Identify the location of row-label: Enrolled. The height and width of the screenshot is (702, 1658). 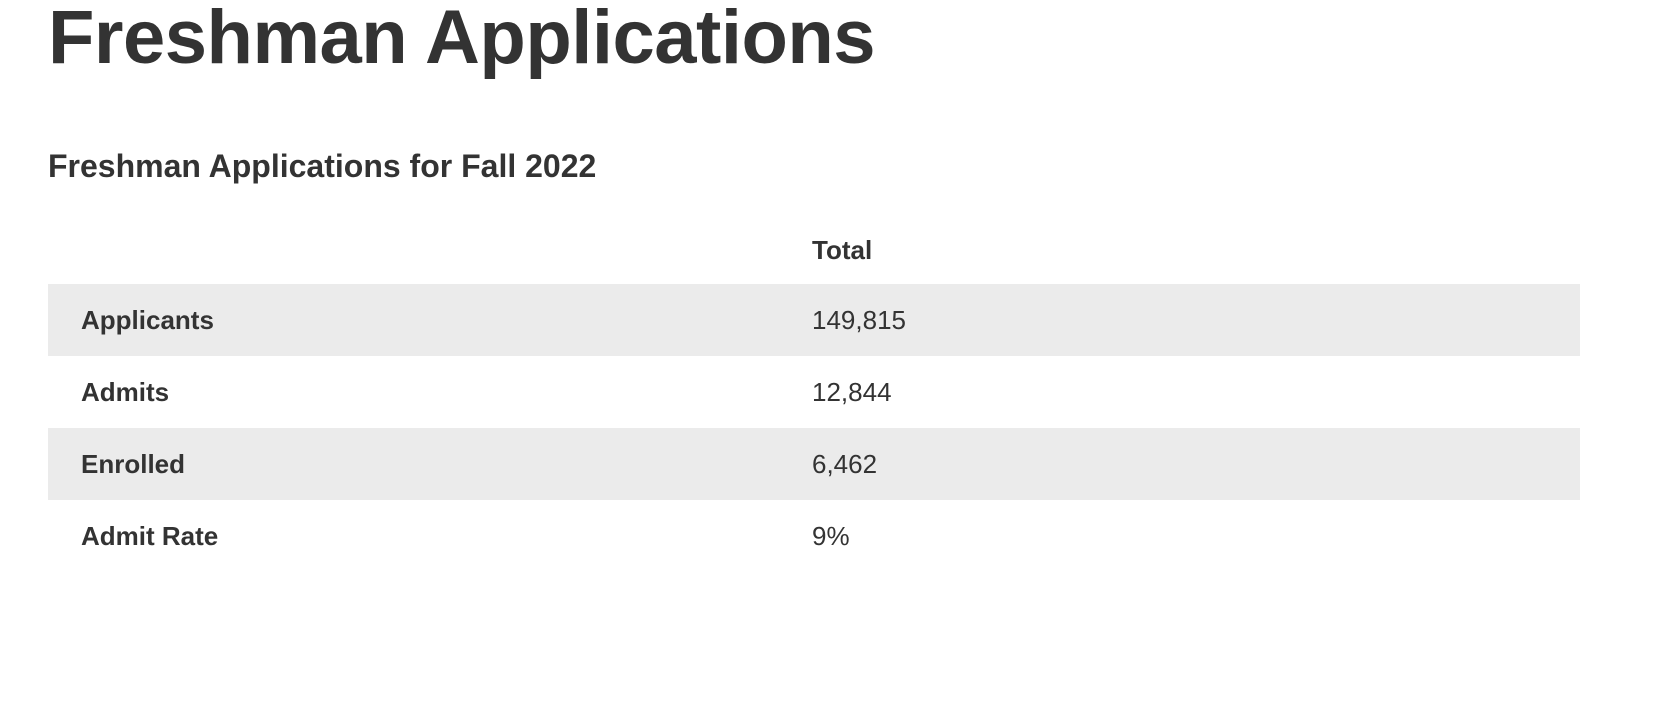
(133, 463).